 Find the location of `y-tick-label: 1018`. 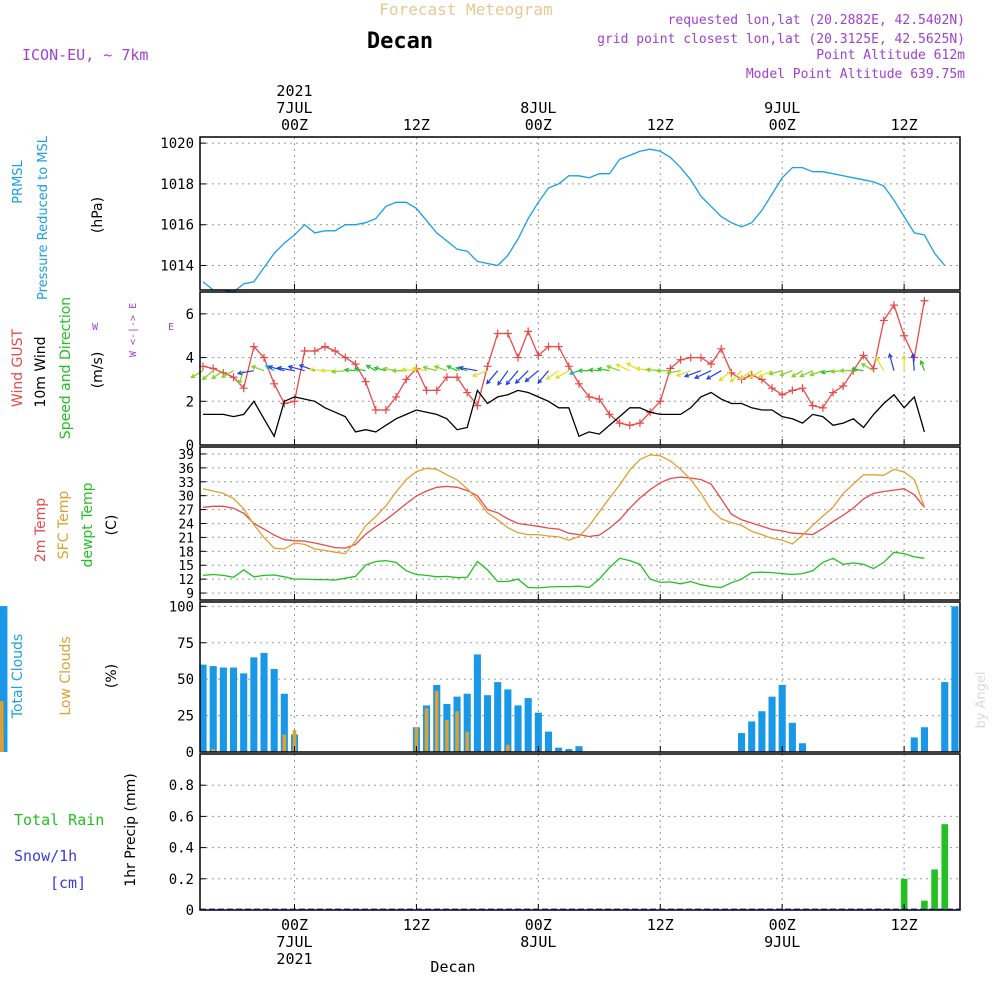

y-tick-label: 1018 is located at coordinates (177, 185).